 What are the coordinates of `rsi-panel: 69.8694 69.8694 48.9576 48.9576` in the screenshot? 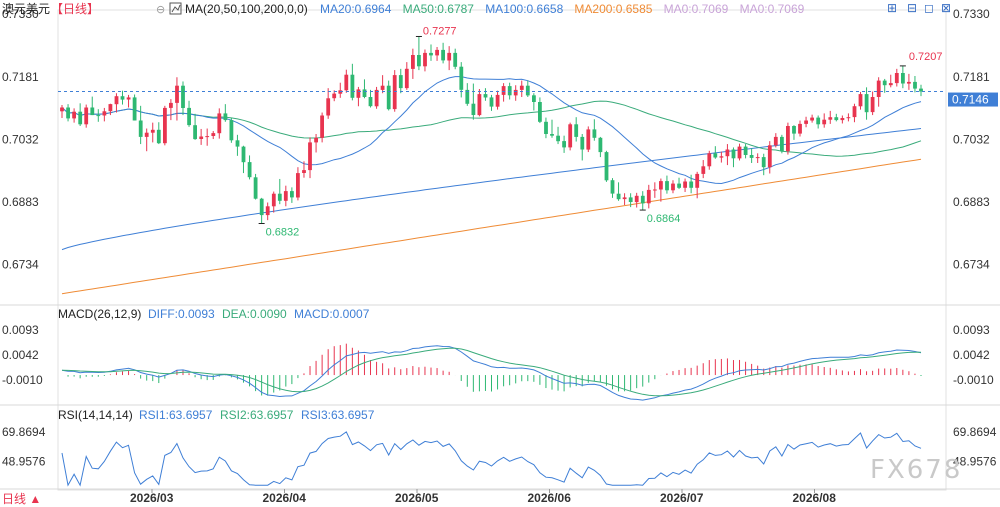 It's located at (499, 456).